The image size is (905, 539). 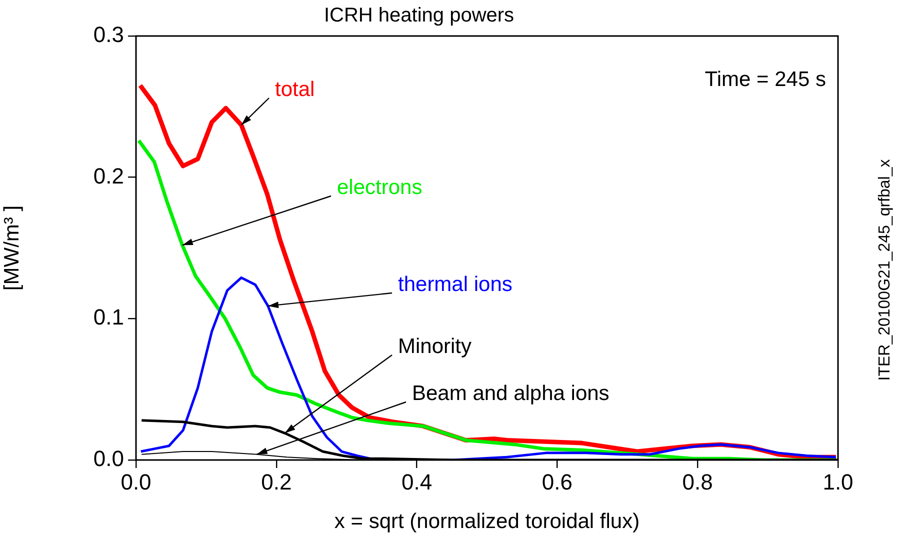 What do you see at coordinates (12, 248) in the screenshot?
I see `y-axis-title: [MW/m³ ]` at bounding box center [12, 248].